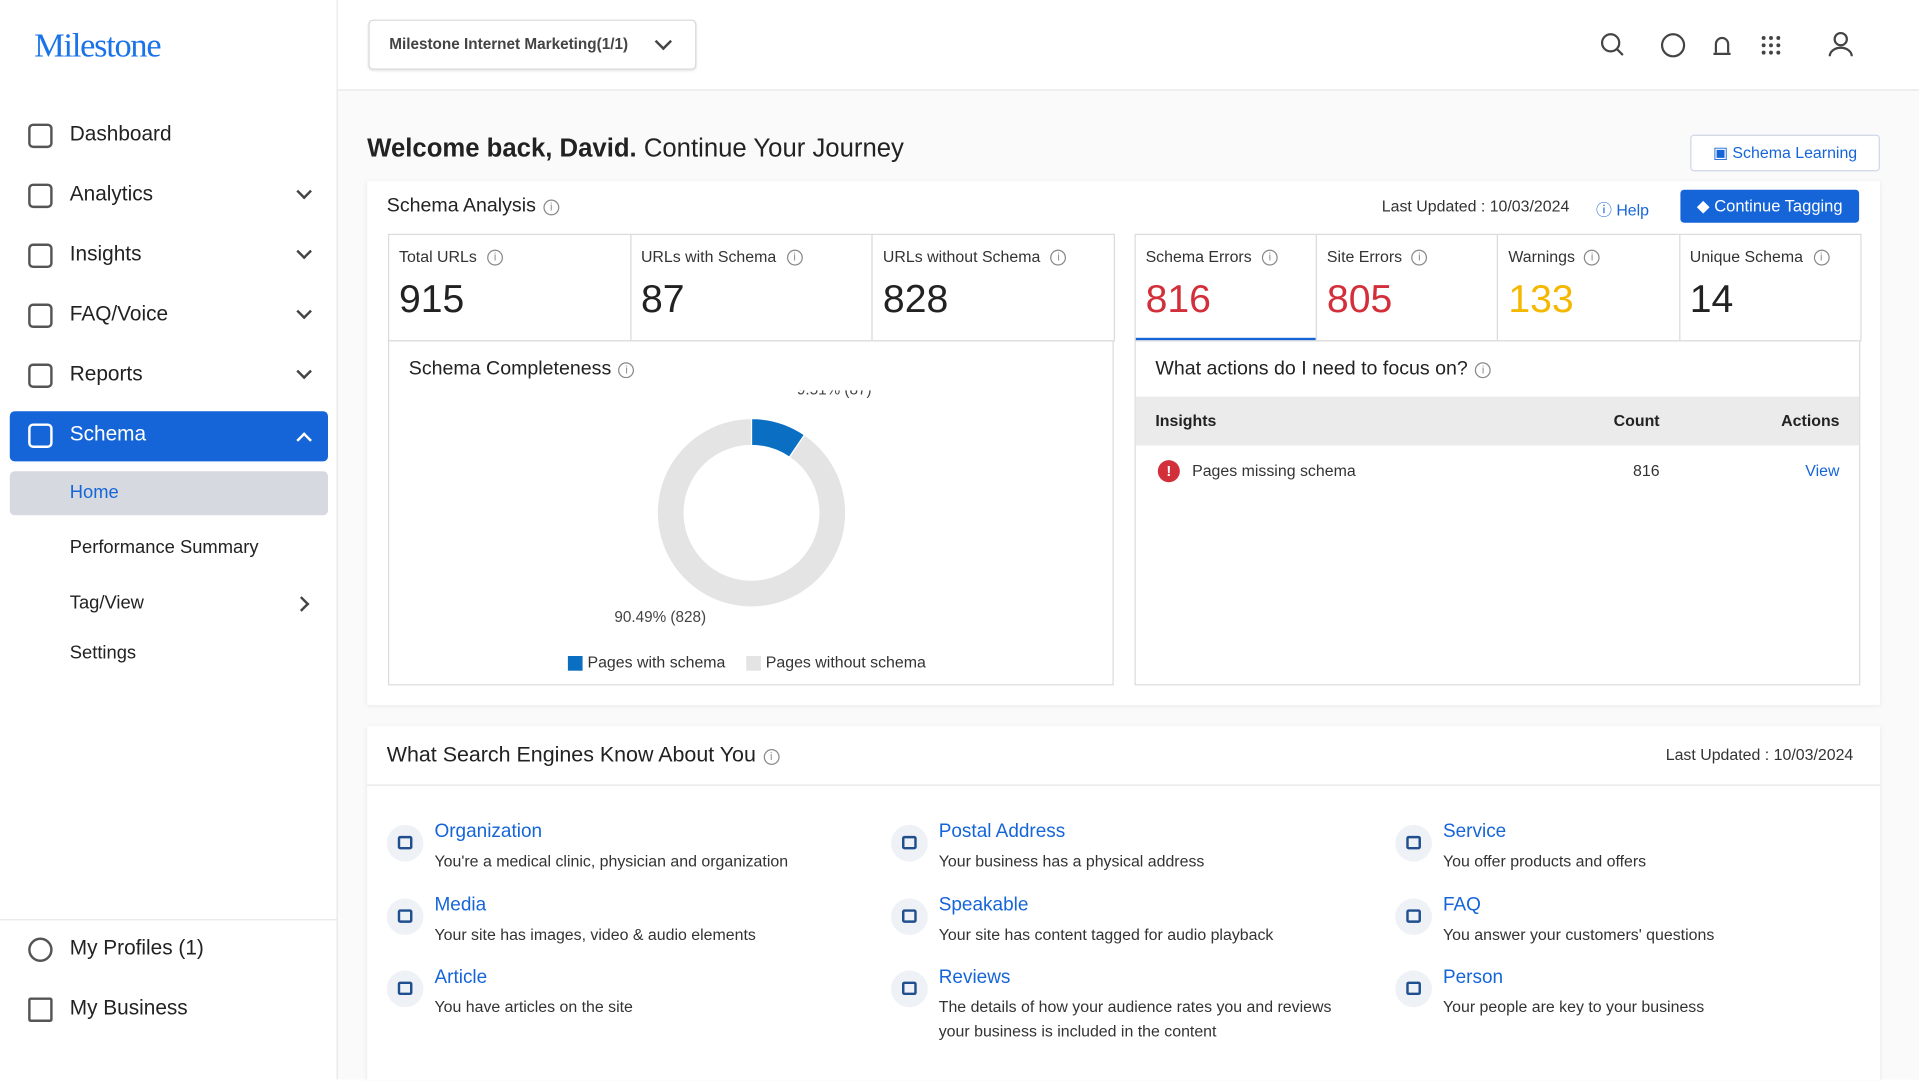 This screenshot has height=1081, width=1919. Describe the element at coordinates (106, 603) in the screenshot. I see `sub-item: Tag/View` at that location.